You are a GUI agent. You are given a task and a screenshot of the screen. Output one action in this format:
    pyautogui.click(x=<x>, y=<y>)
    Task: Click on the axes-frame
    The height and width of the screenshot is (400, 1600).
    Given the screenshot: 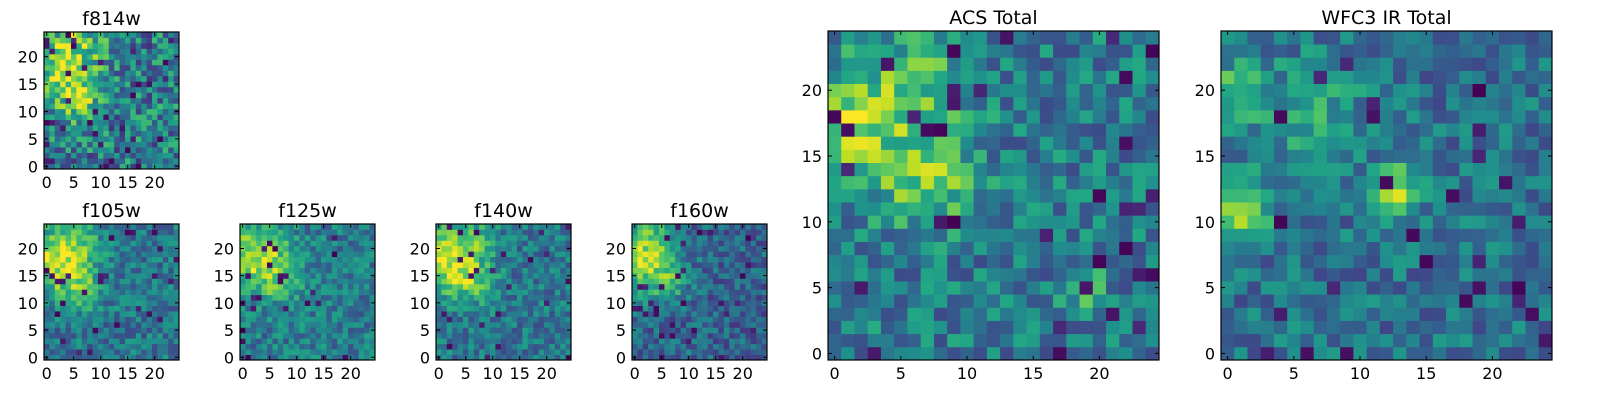 What is the action you would take?
    pyautogui.click(x=307, y=292)
    